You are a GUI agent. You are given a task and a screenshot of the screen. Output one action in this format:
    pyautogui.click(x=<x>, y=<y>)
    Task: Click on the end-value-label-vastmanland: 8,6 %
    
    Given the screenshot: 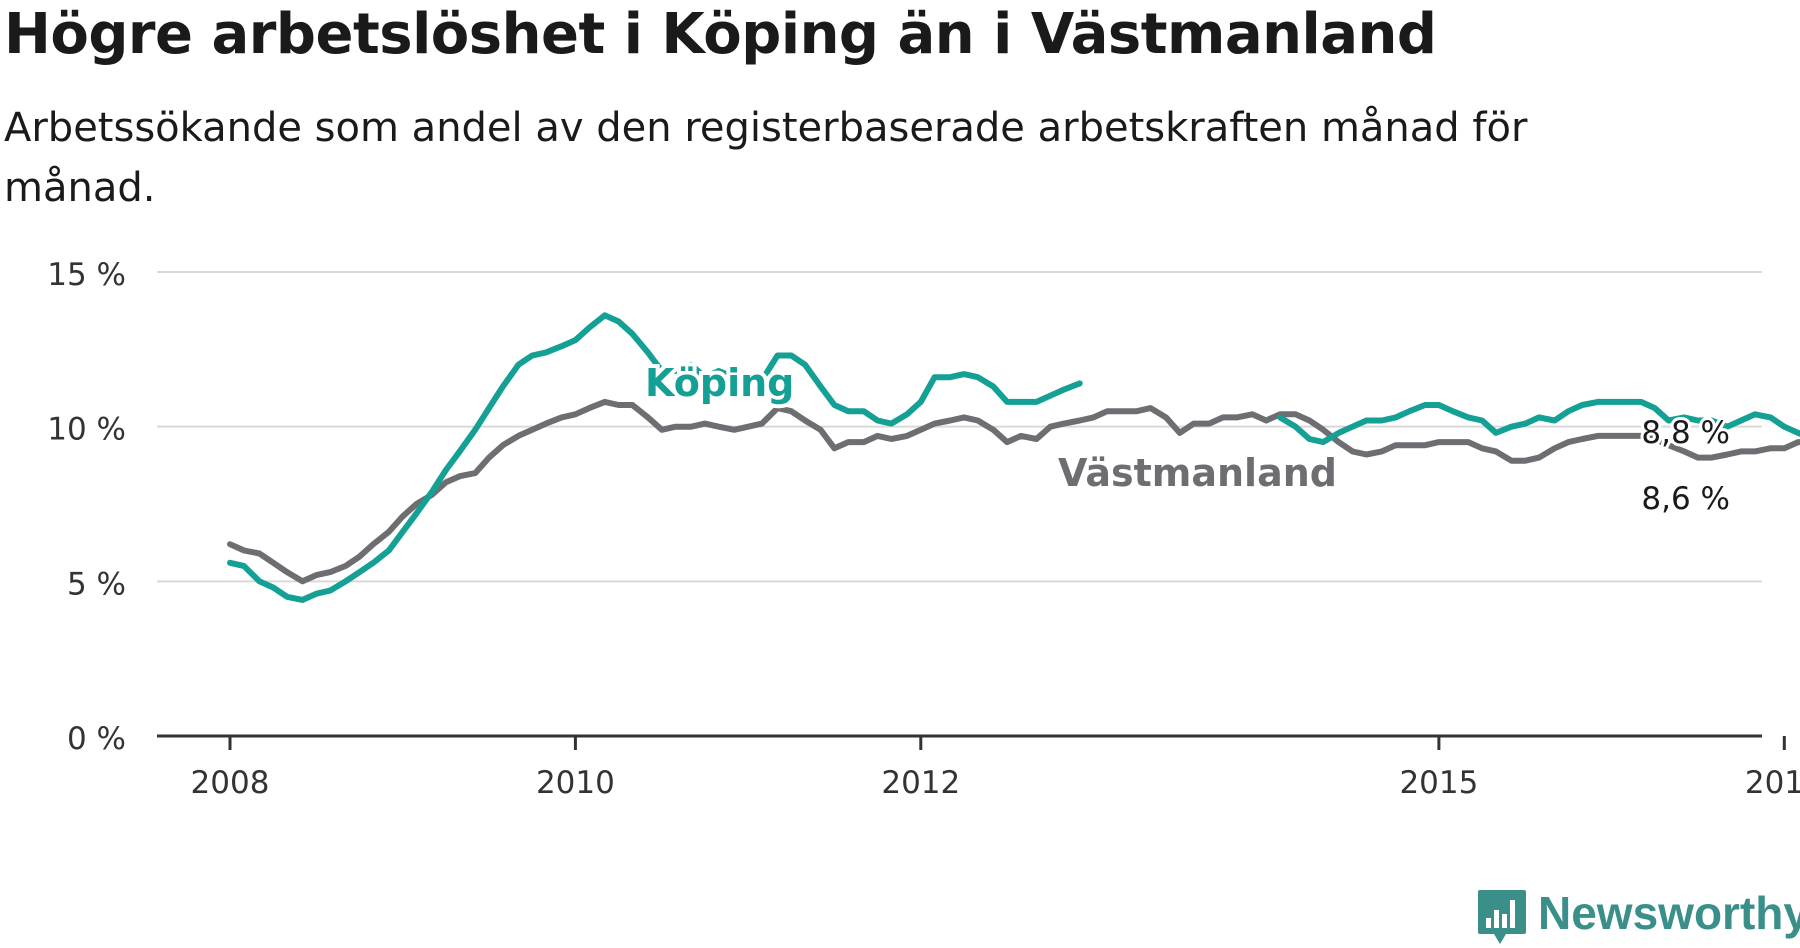 What is the action you would take?
    pyautogui.click(x=1685, y=499)
    